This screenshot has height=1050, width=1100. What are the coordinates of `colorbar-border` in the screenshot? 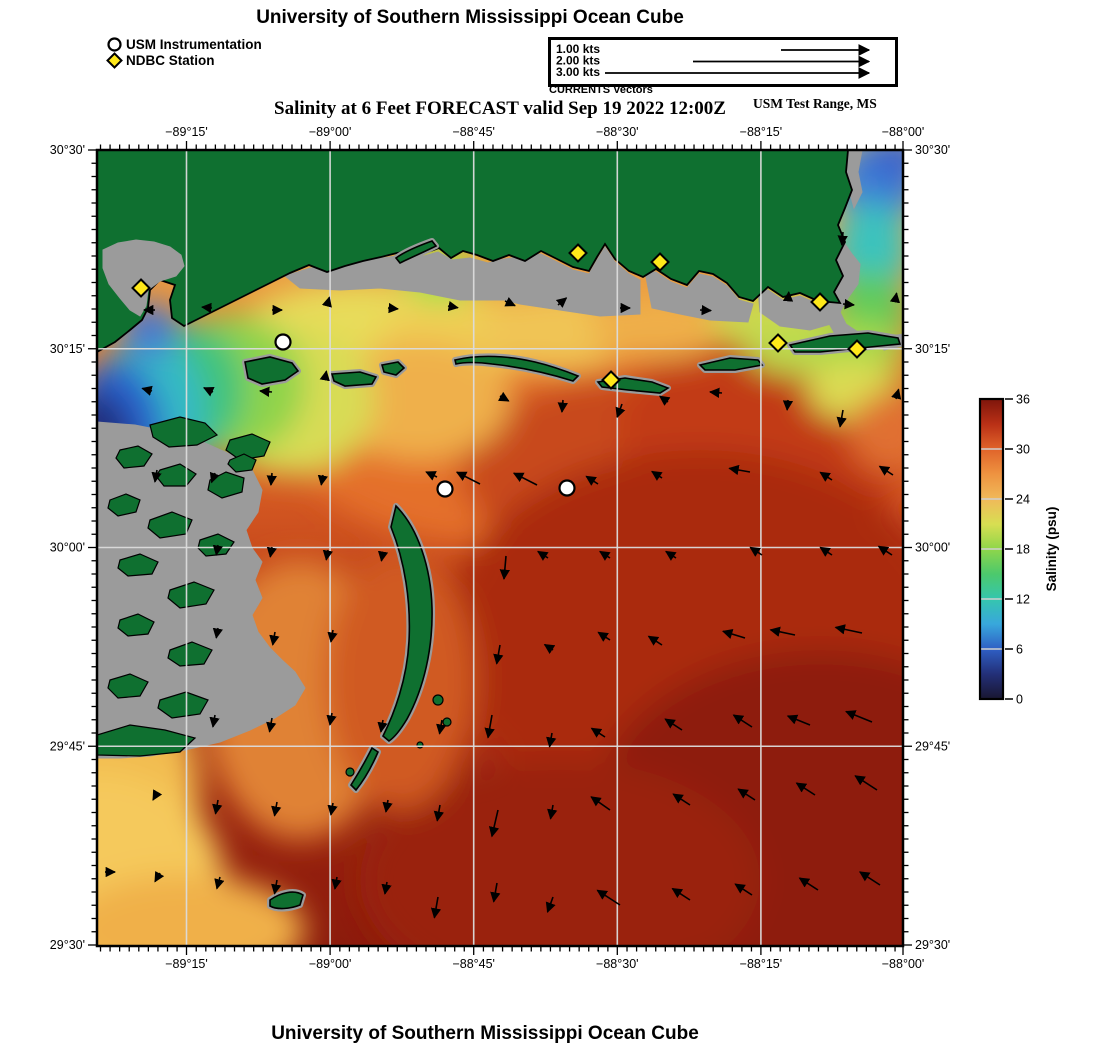 It's located at (991, 549).